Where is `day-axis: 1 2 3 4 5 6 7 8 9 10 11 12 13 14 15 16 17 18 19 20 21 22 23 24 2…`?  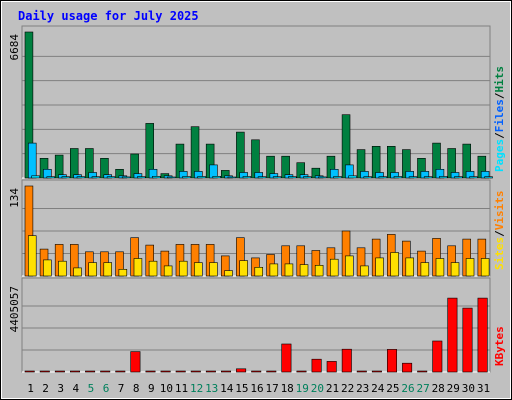
day-axis: 1 2 3 4 5 6 7 8 9 10 11 12 13 14 15 16 17 18 19 20 21 22 23 24 2… is located at coordinates (258, 388).